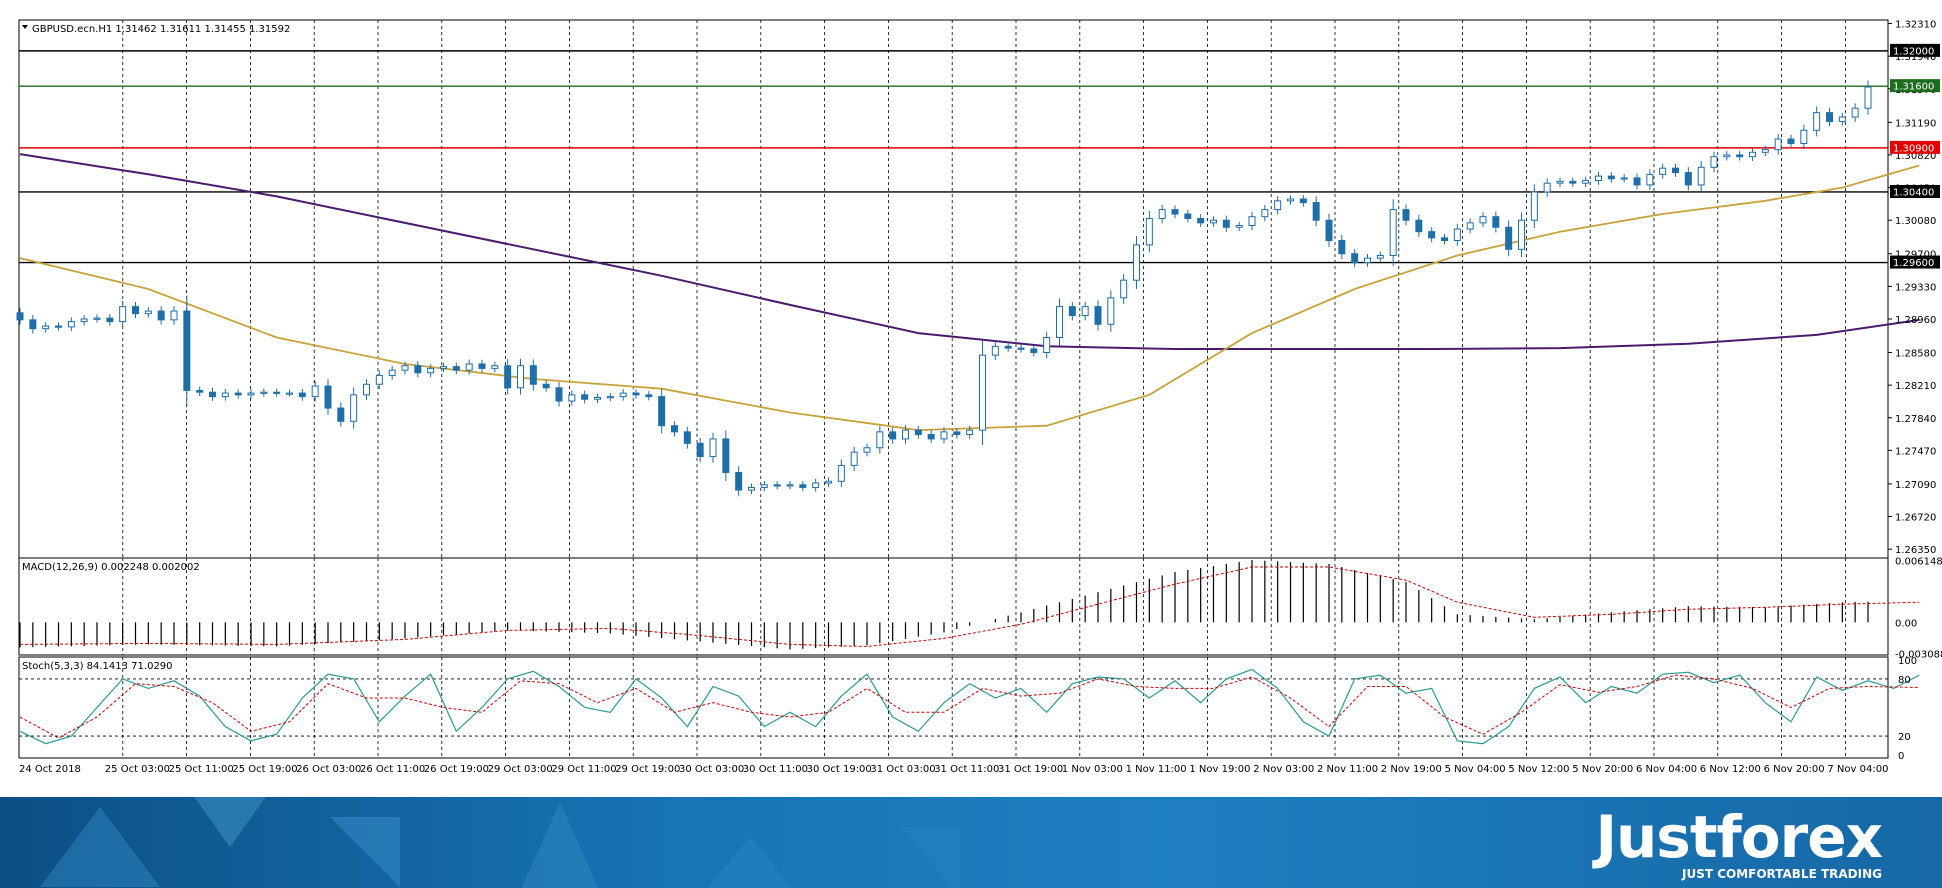  What do you see at coordinates (1411, 769) in the screenshot?
I see `x-tick-label: 2 Nov 19:00` at bounding box center [1411, 769].